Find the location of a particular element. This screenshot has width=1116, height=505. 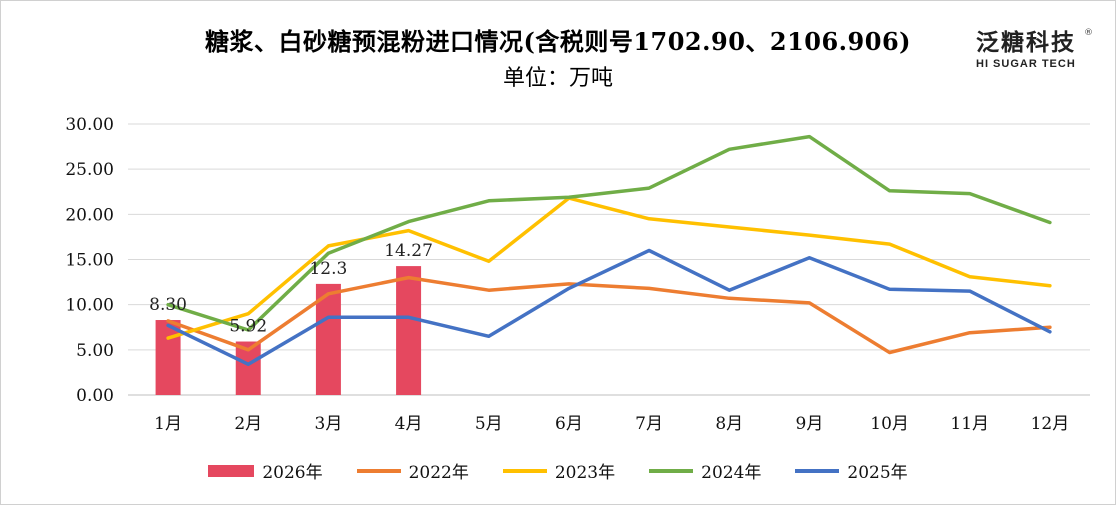

y-tick-label: 15.00 is located at coordinates (89, 261).